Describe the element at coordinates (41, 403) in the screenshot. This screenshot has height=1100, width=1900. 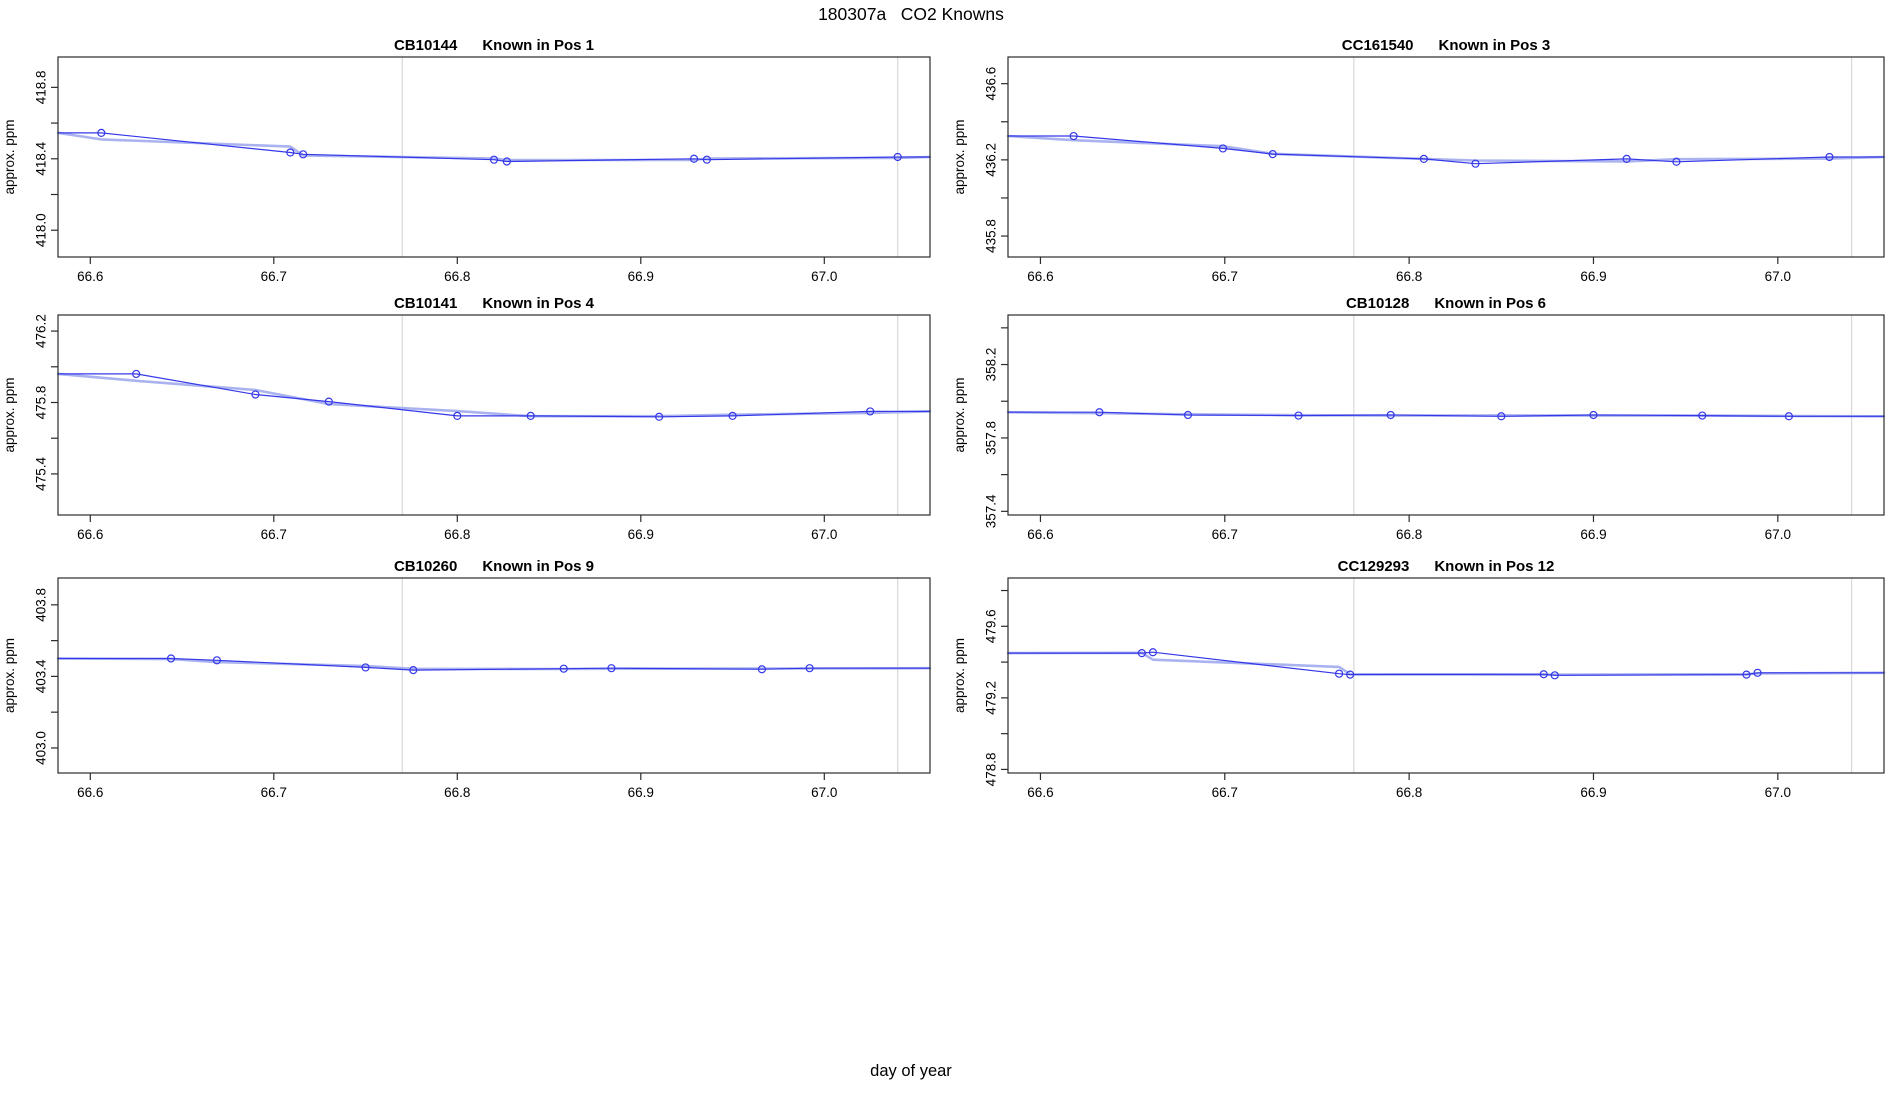
I see `y-tick-label: 475.8` at that location.